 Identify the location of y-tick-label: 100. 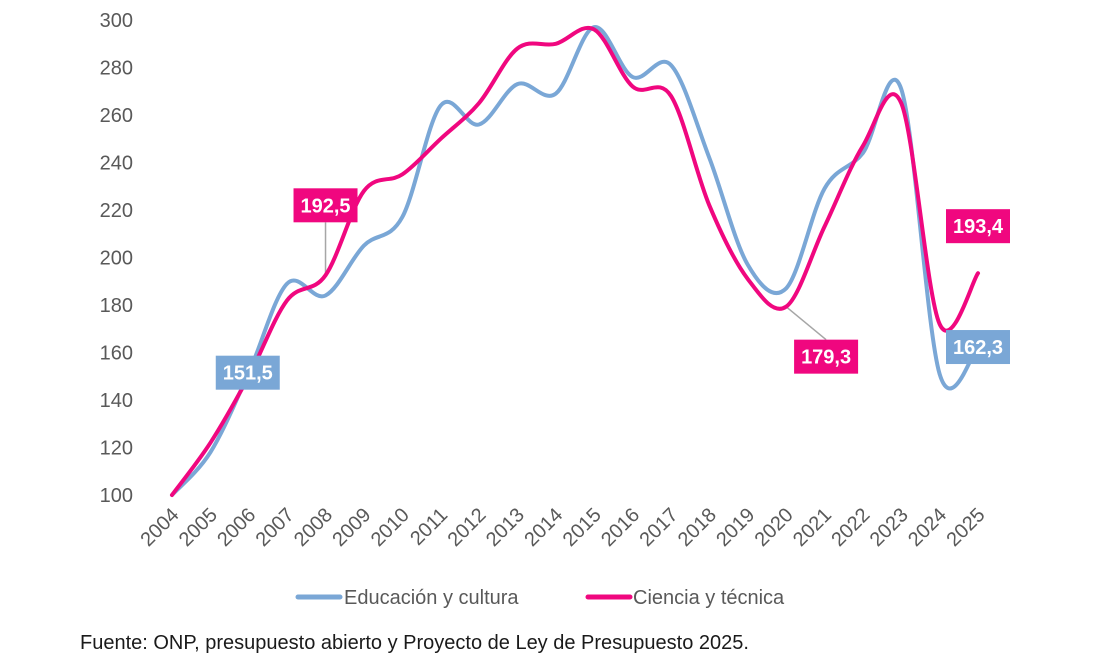
(116, 496).